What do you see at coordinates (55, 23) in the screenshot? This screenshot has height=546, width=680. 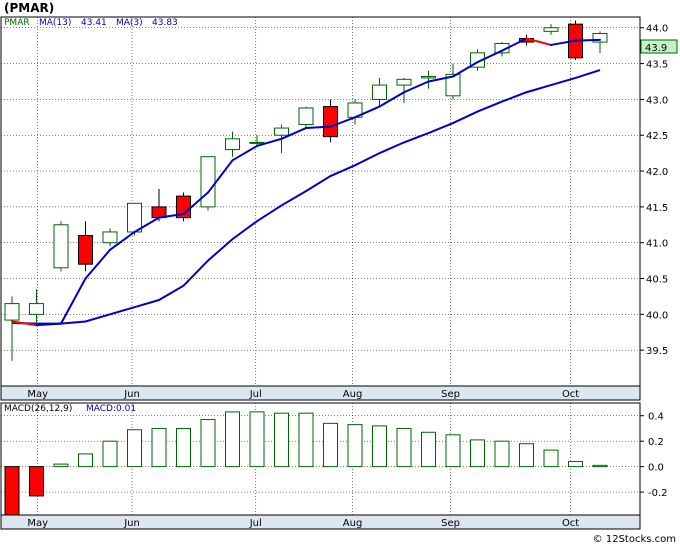 I see `legend-ma13-label: MA(13)` at bounding box center [55, 23].